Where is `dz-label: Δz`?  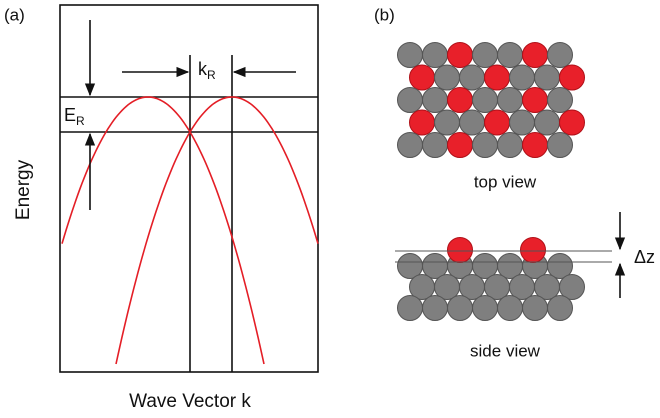 dz-label: Δz is located at coordinates (644, 257).